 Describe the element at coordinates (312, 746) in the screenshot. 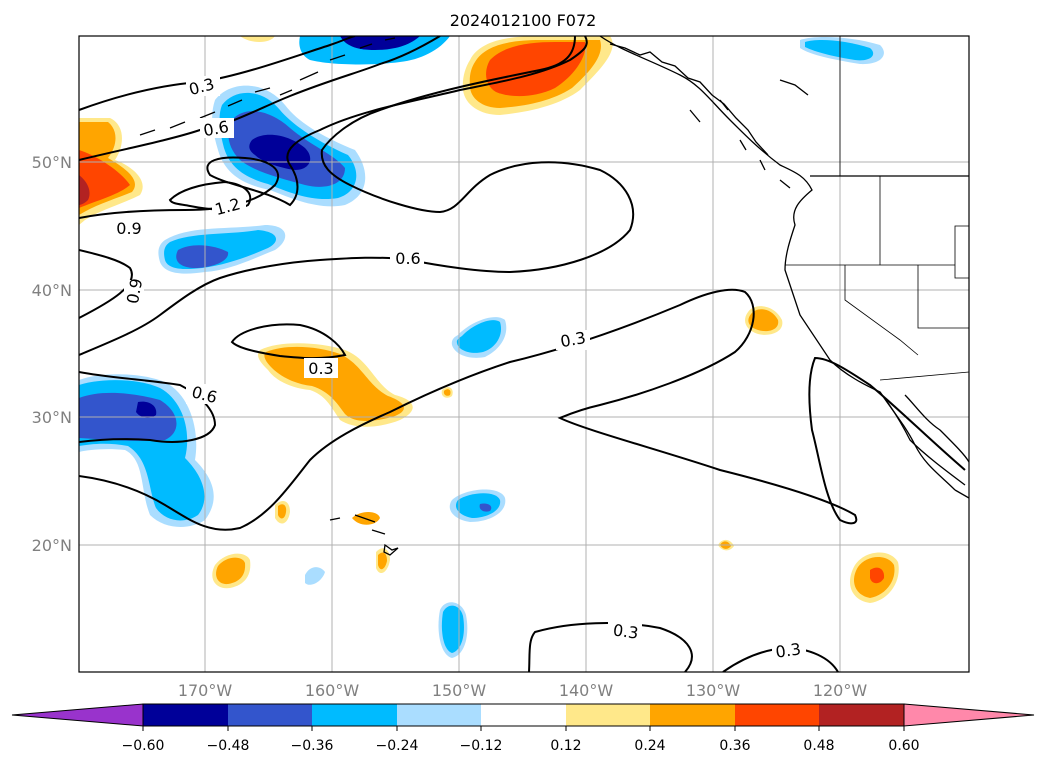

I see `colorbar-tick-label: −0.36` at that location.